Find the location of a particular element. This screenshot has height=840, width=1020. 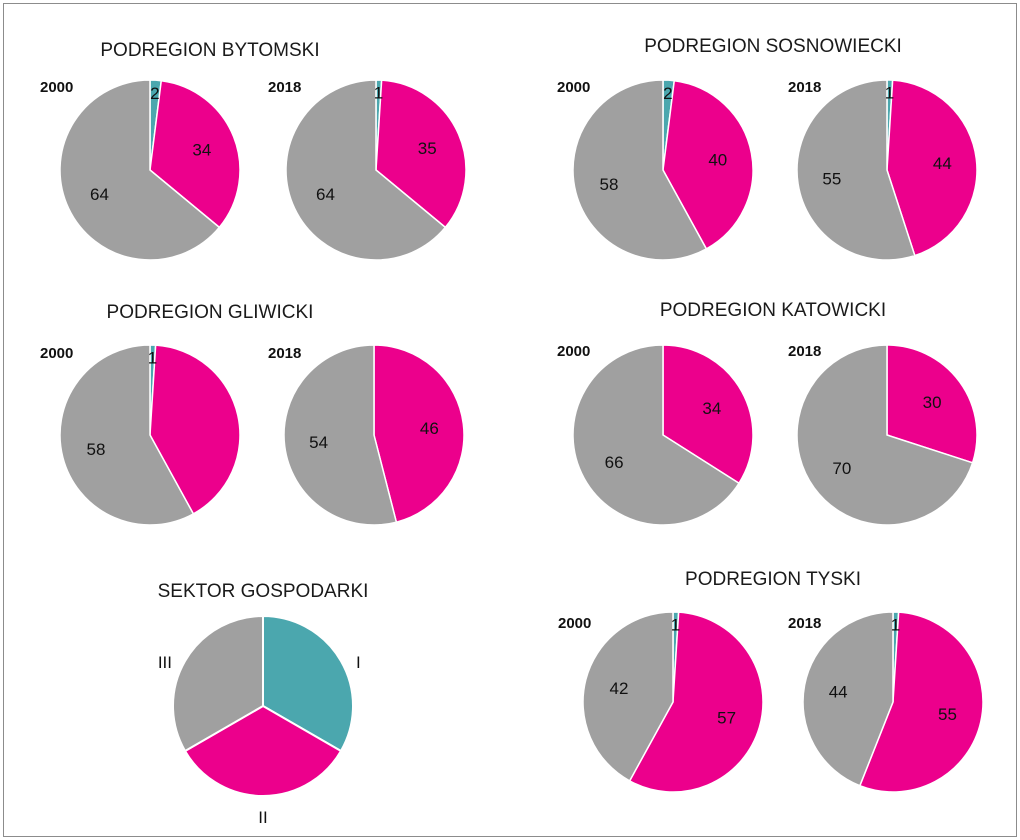

pie-chart-2000: 1 58 2000 is located at coordinates (140, 435).